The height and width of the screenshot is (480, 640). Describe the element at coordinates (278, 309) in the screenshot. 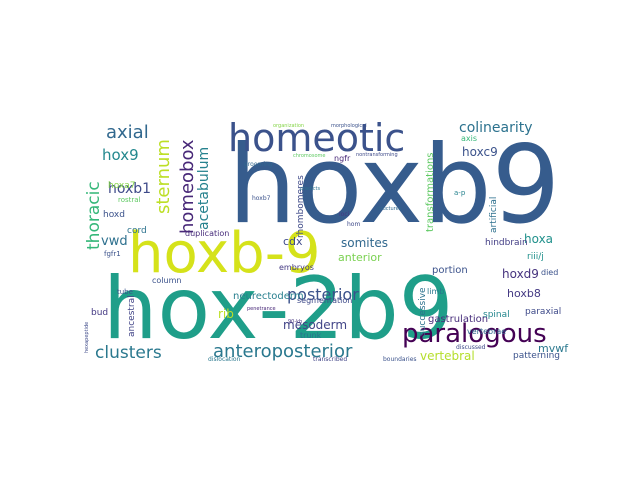

I see `word: hox-2b9` at that location.